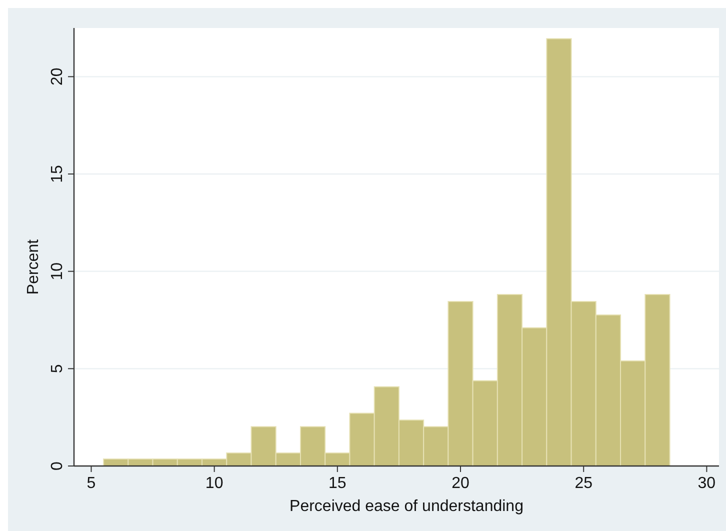 Image resolution: width=726 pixels, height=531 pixels. I want to click on y-axis-title: Percent, so click(33, 266).